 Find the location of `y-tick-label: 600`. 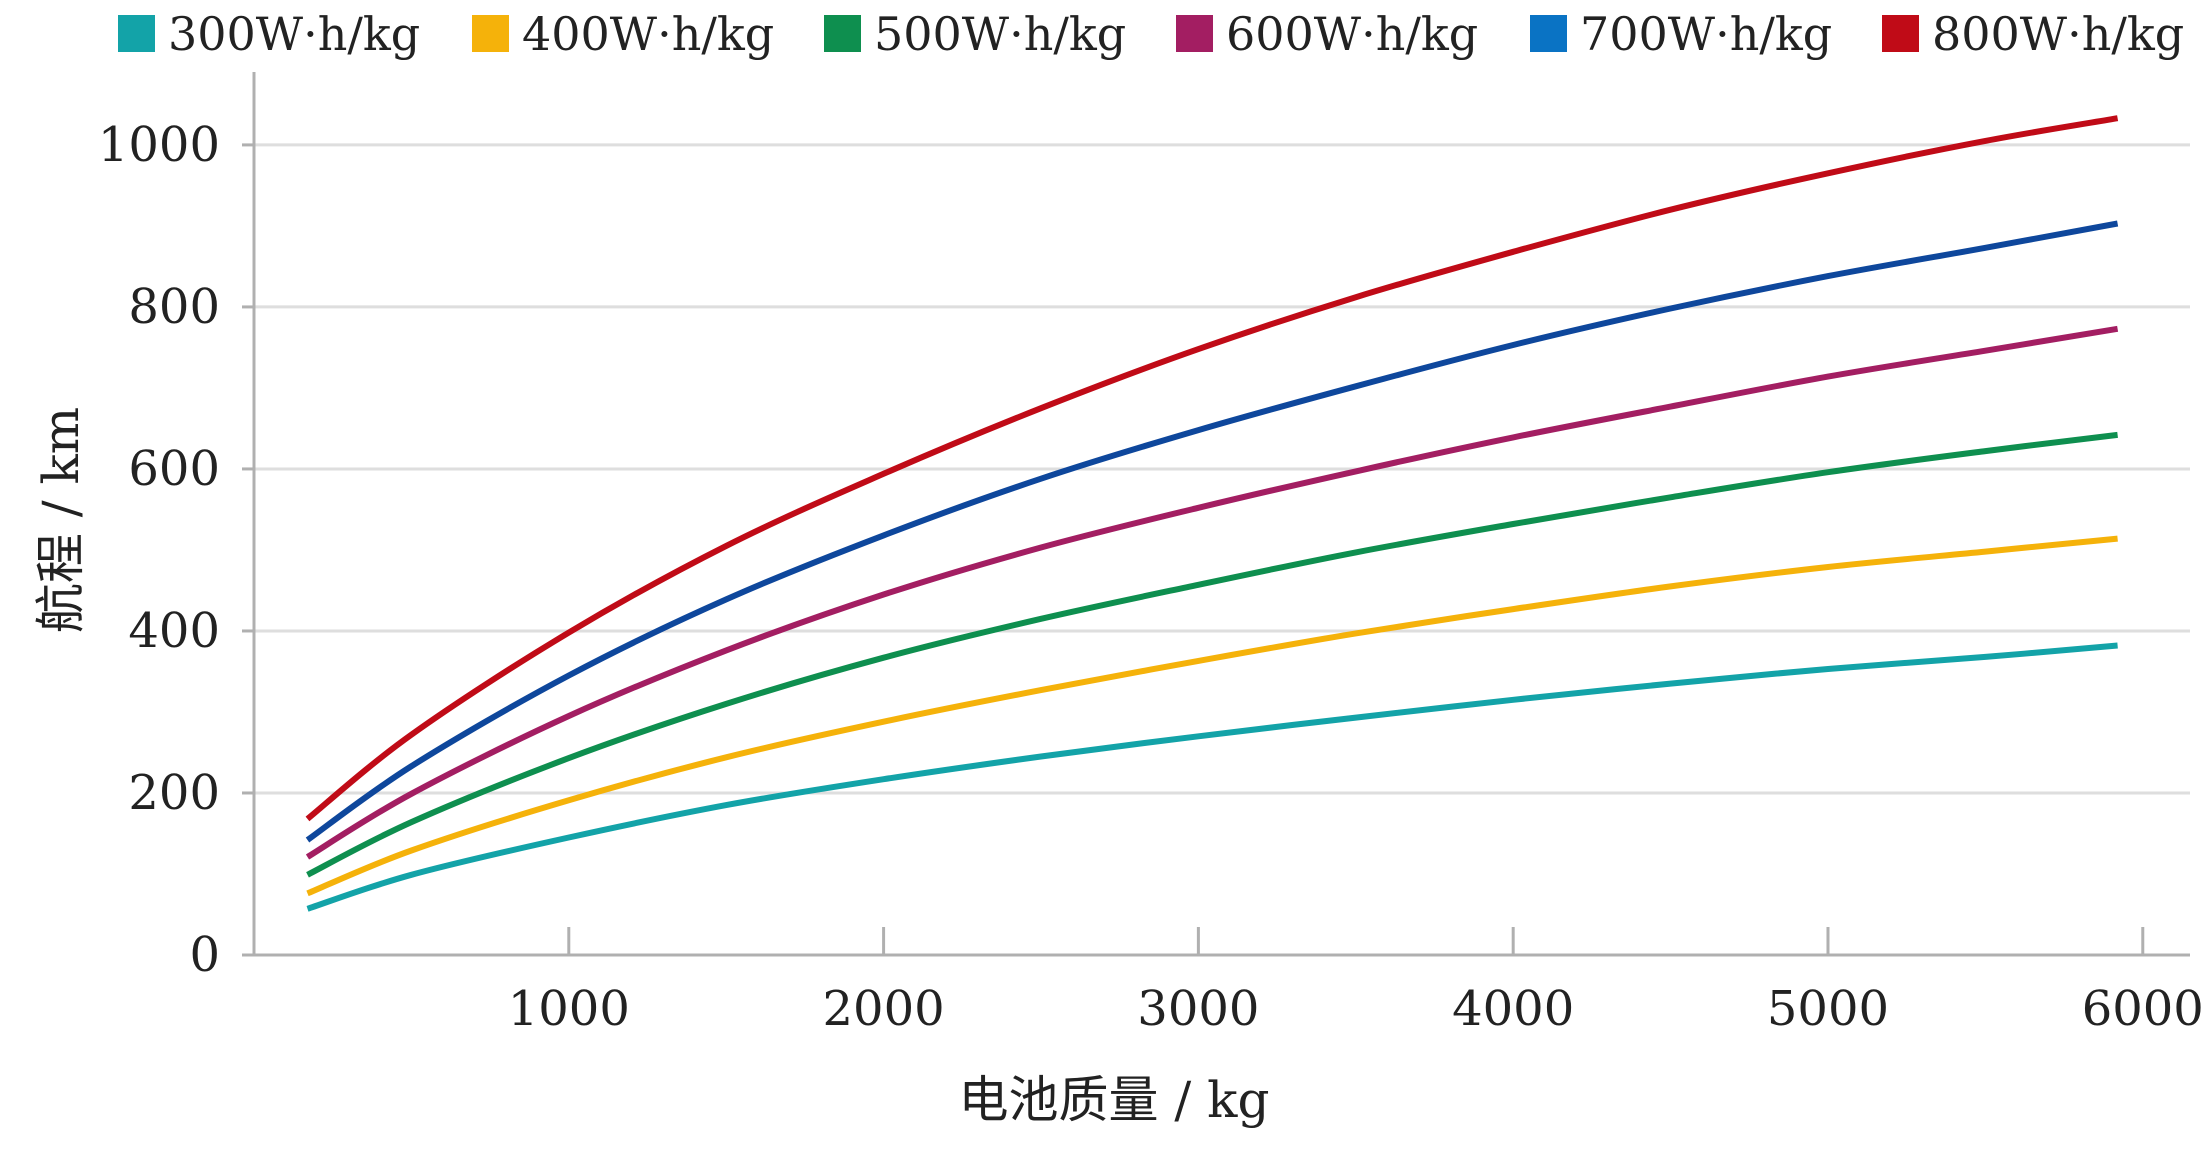

y-tick-label: 600 is located at coordinates (174, 469).